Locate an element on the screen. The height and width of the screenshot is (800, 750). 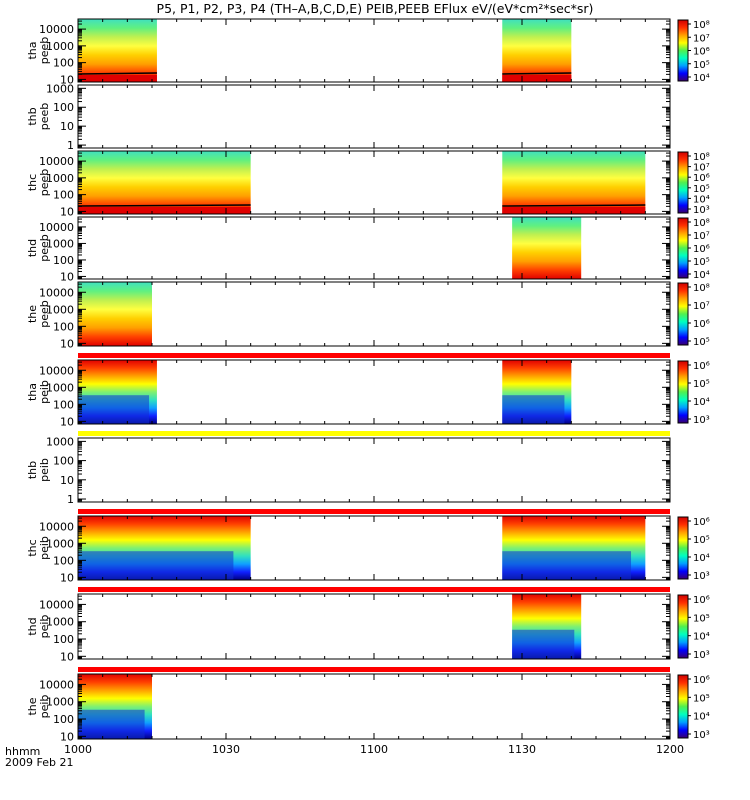
y-axis-label-probe: thd is located at coordinates (32, 248).